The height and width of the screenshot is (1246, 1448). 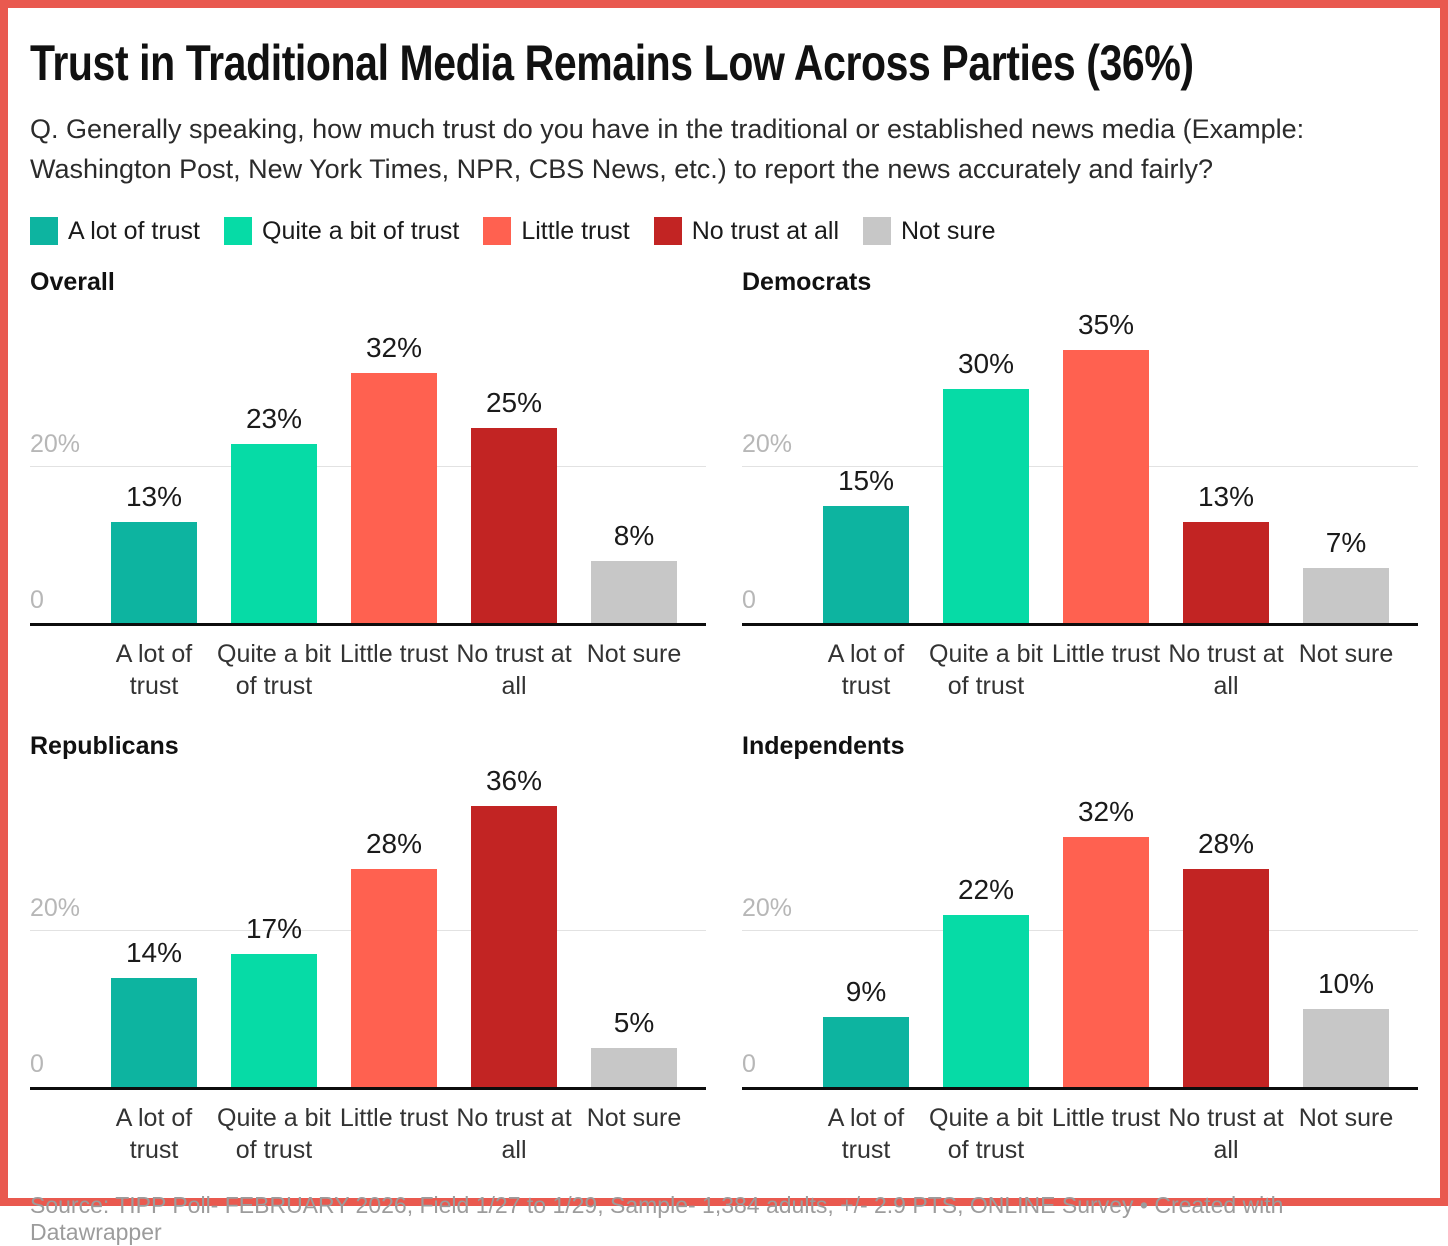 What do you see at coordinates (866, 991) in the screenshot?
I see `bar-value-label: 9%` at bounding box center [866, 991].